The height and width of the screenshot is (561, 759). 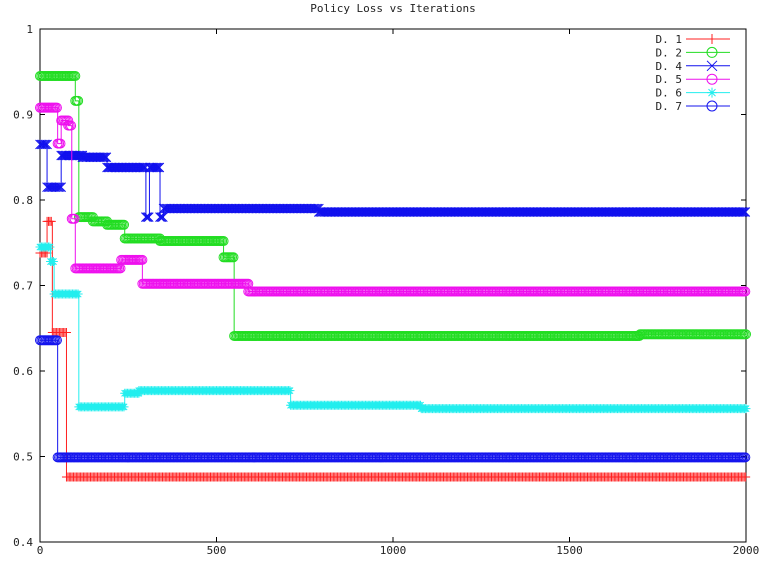 I want to click on series-line, so click(x=393, y=180).